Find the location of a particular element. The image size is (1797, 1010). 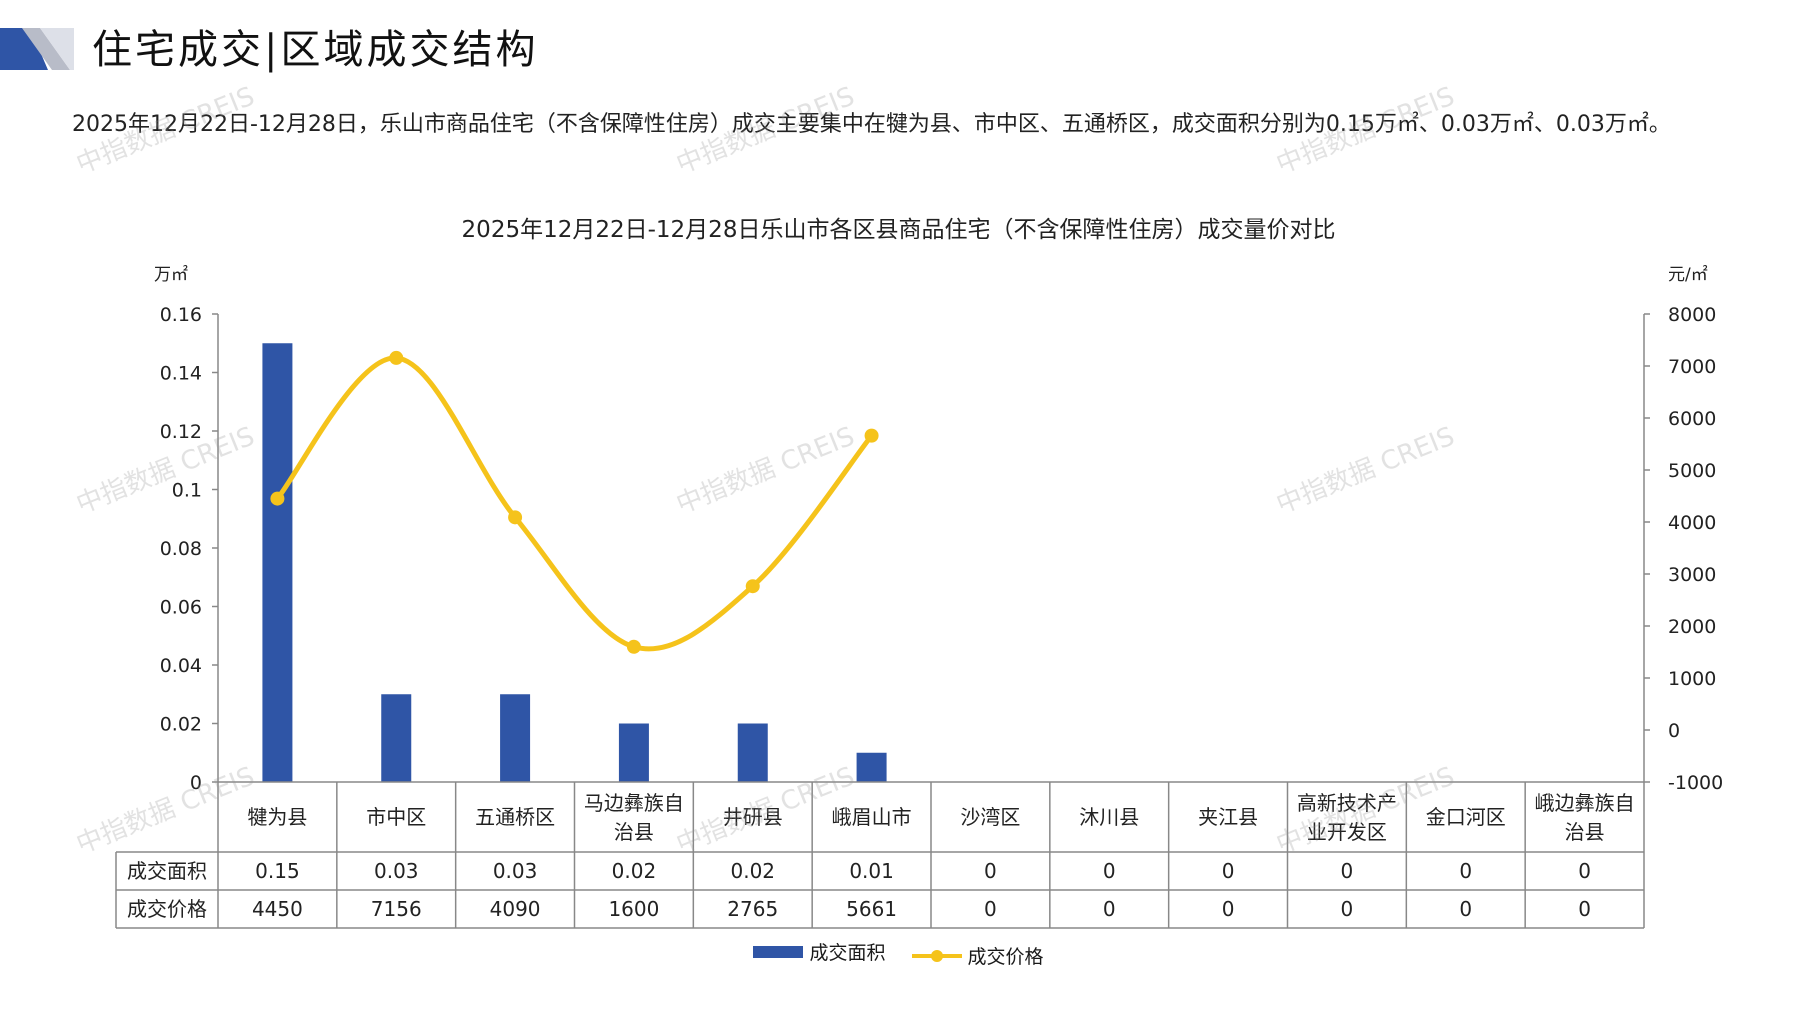

legend-swatch-line is located at coordinates (936, 955).